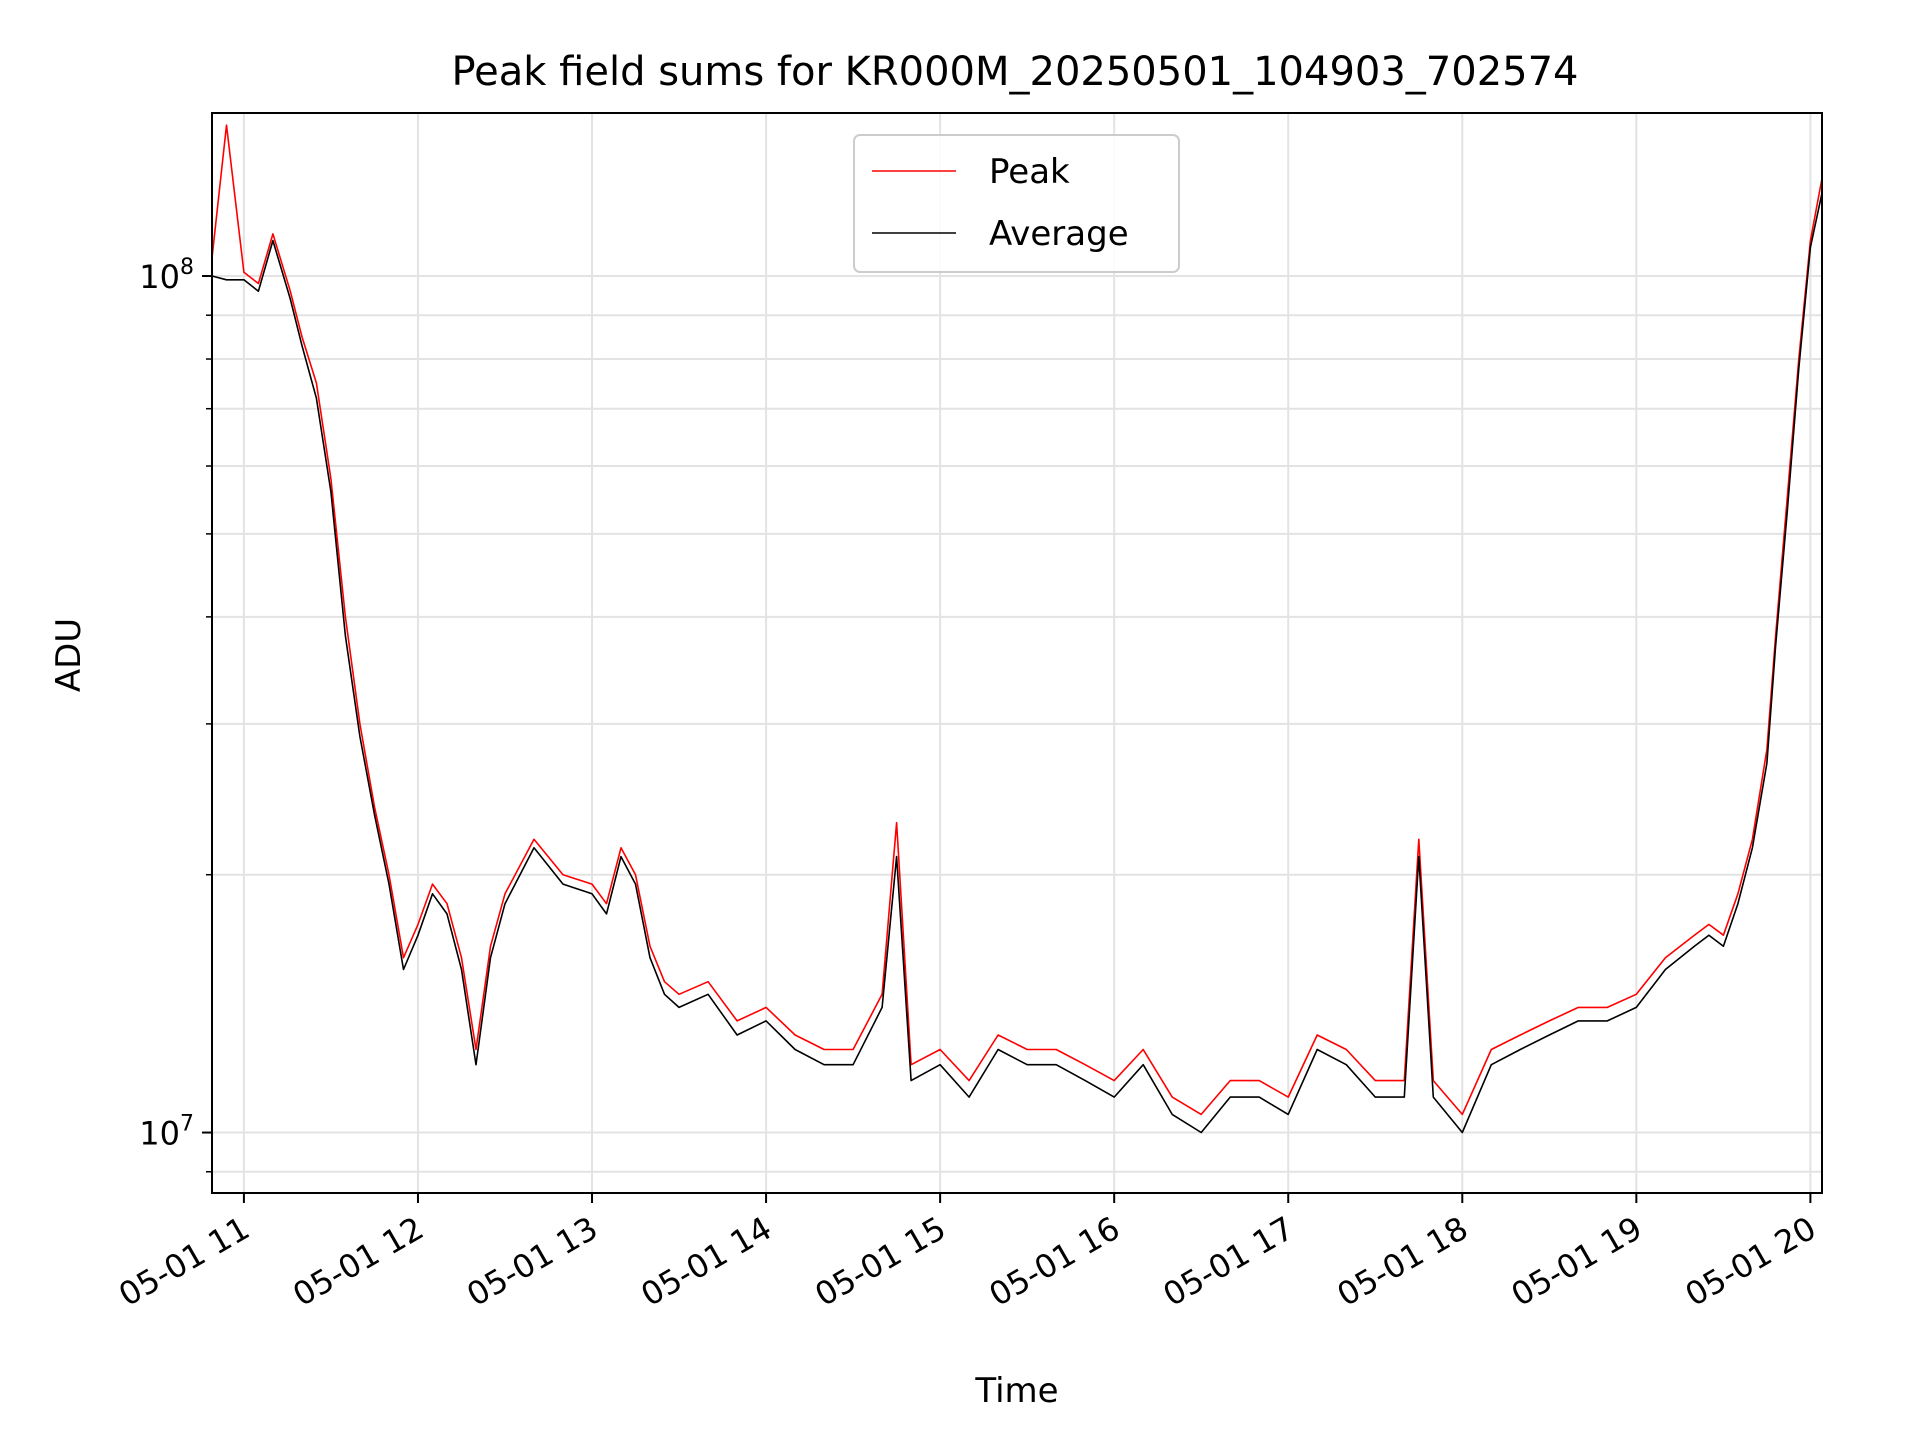  What do you see at coordinates (1059, 234) in the screenshot?
I see `legend-average-label: Average` at bounding box center [1059, 234].